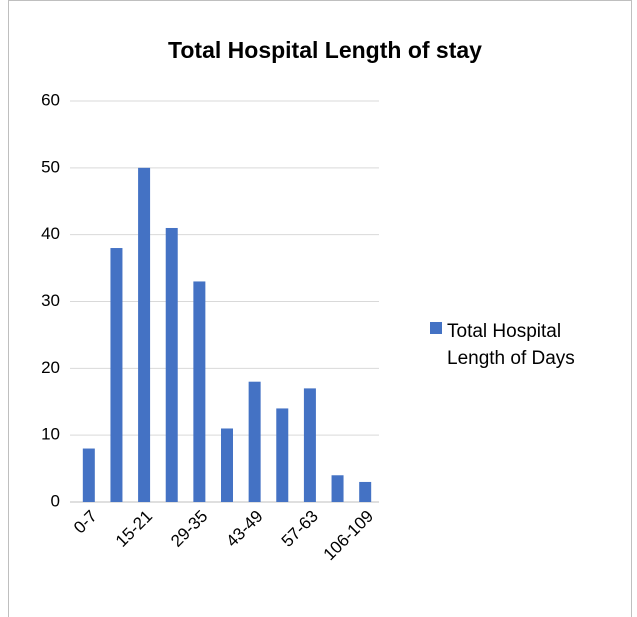 The height and width of the screenshot is (617, 637). I want to click on y-tick-label: 0, so click(55, 500).